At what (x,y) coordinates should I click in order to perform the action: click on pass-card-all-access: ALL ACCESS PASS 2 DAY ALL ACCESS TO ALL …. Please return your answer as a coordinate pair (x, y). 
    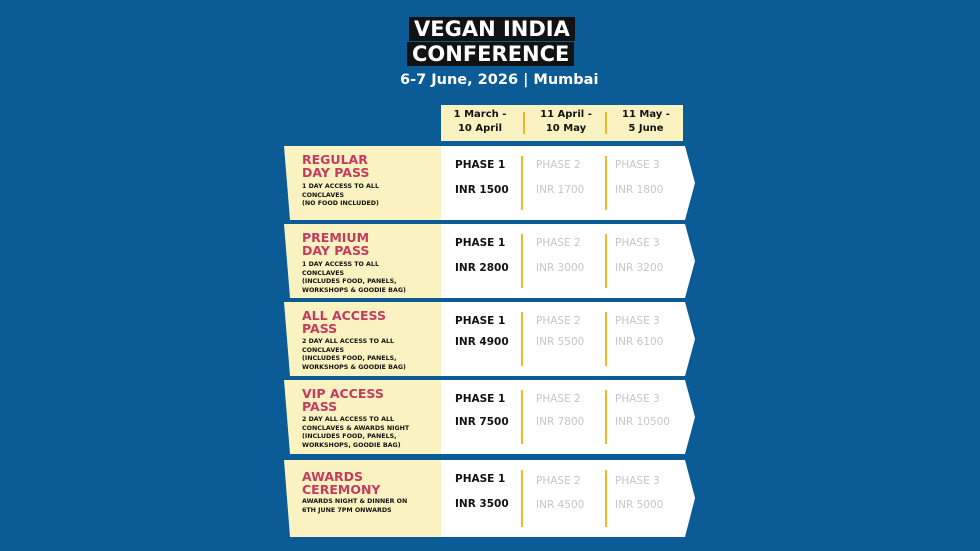
    Looking at the image, I should click on (489, 339).